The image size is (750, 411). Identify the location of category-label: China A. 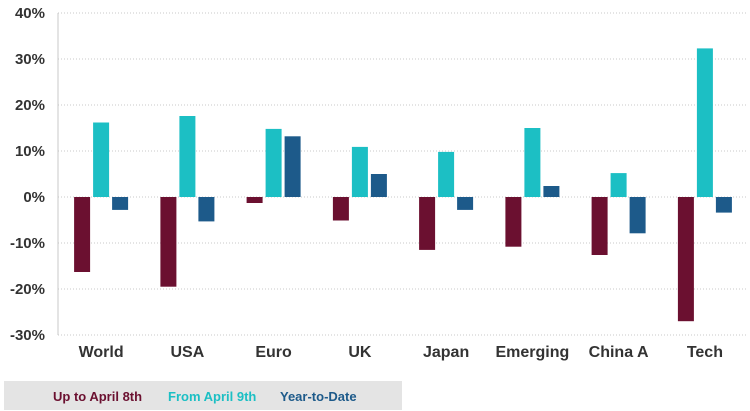
(619, 352).